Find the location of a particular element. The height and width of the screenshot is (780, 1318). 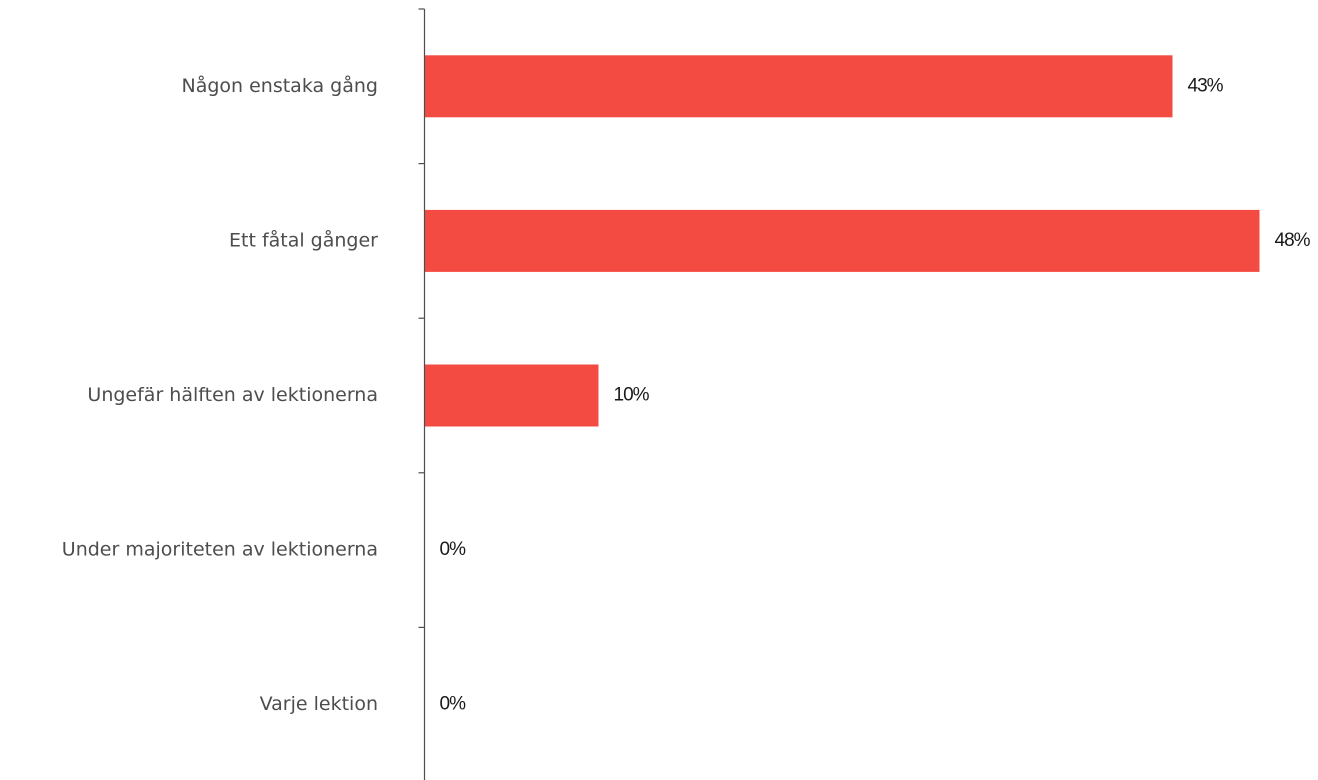

data-label: 10% is located at coordinates (632, 395).